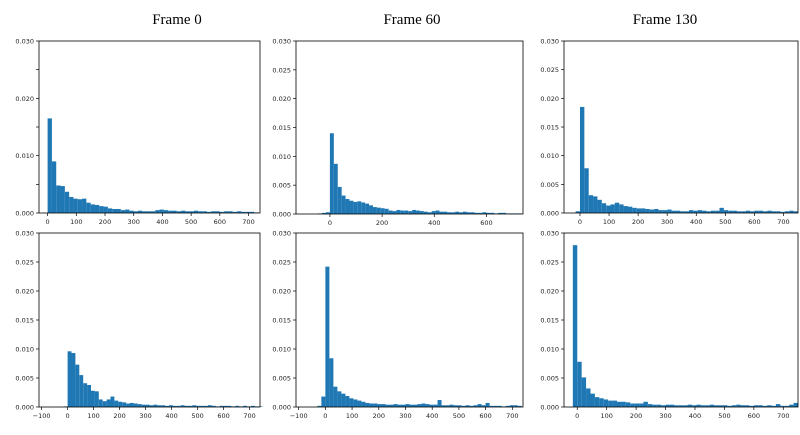 The image size is (800, 435). I want to click on y-tick-label: 0.000, so click(24, 408).